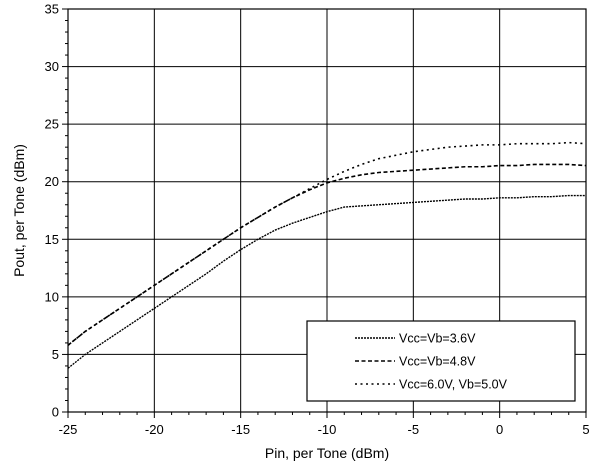  I want to click on y-axis-label: Pout, per Tone (dBm), so click(19, 210).